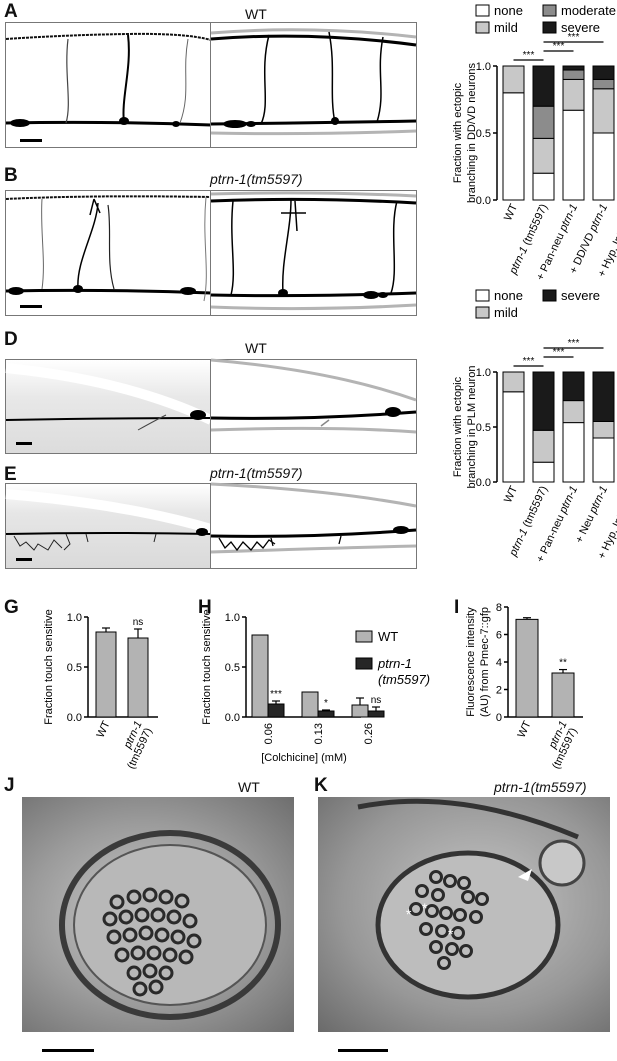  I want to click on x-tick-label: 0.13, so click(319, 733).